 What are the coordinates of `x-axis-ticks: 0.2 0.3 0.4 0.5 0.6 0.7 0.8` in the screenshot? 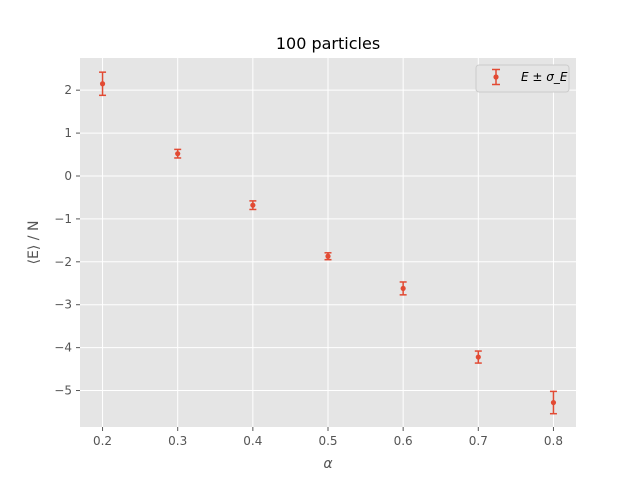 It's located at (328, 437).